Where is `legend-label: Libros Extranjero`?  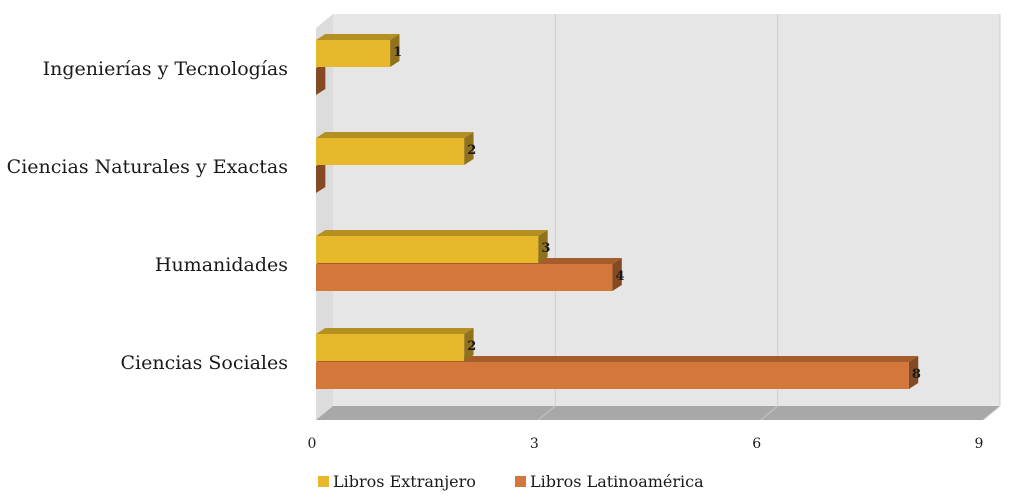
legend-label: Libros Extranjero is located at coordinates (404, 481).